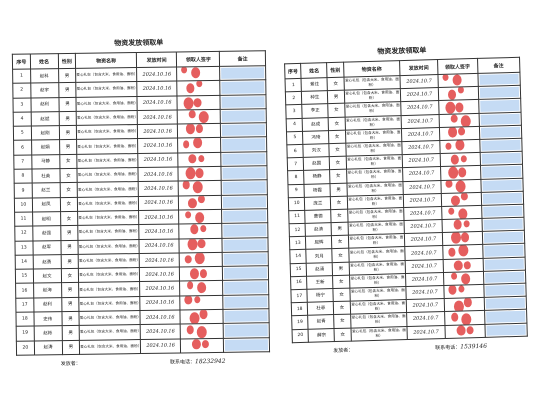 The width and height of the screenshot is (534, 400). Describe the element at coordinates (410, 348) in the screenshot. I see `footer: 发放者： 联系电话：1539146` at that location.